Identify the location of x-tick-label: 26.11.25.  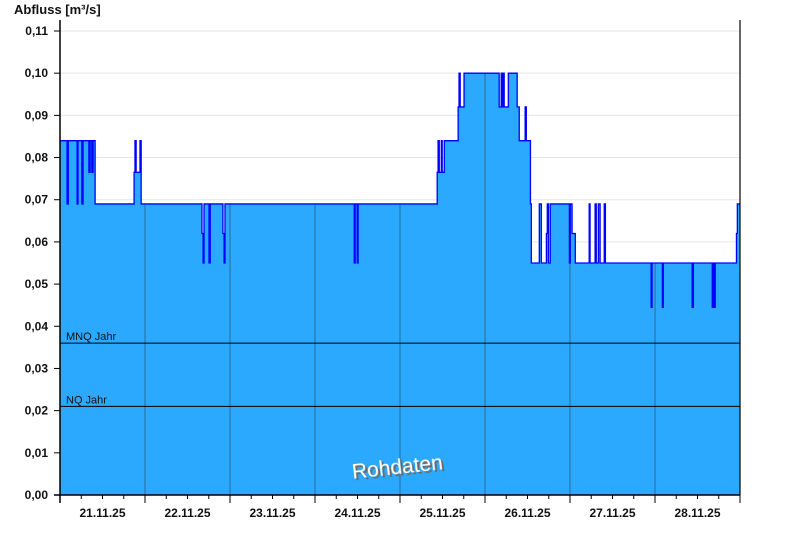
(527, 513).